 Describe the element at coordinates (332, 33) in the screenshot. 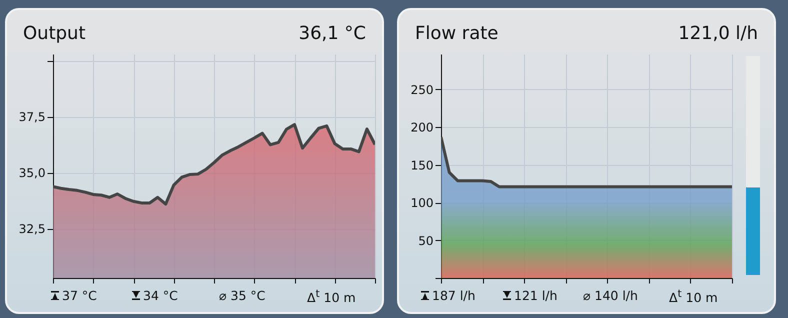

I see `chart-subtitle: 36,1 °C` at that location.